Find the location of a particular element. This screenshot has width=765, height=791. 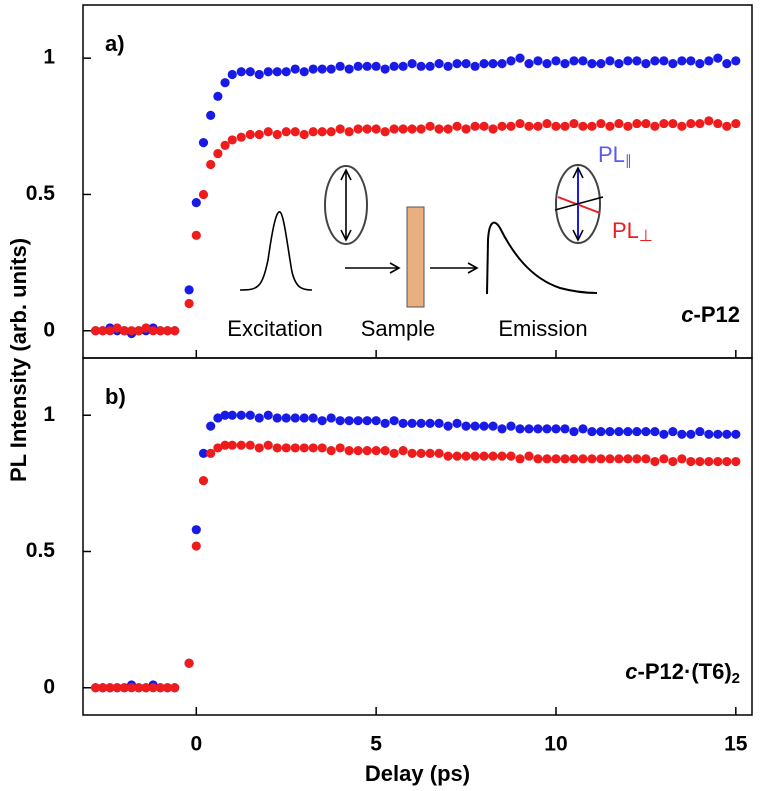

pl-sub: ∥ is located at coordinates (628, 160).